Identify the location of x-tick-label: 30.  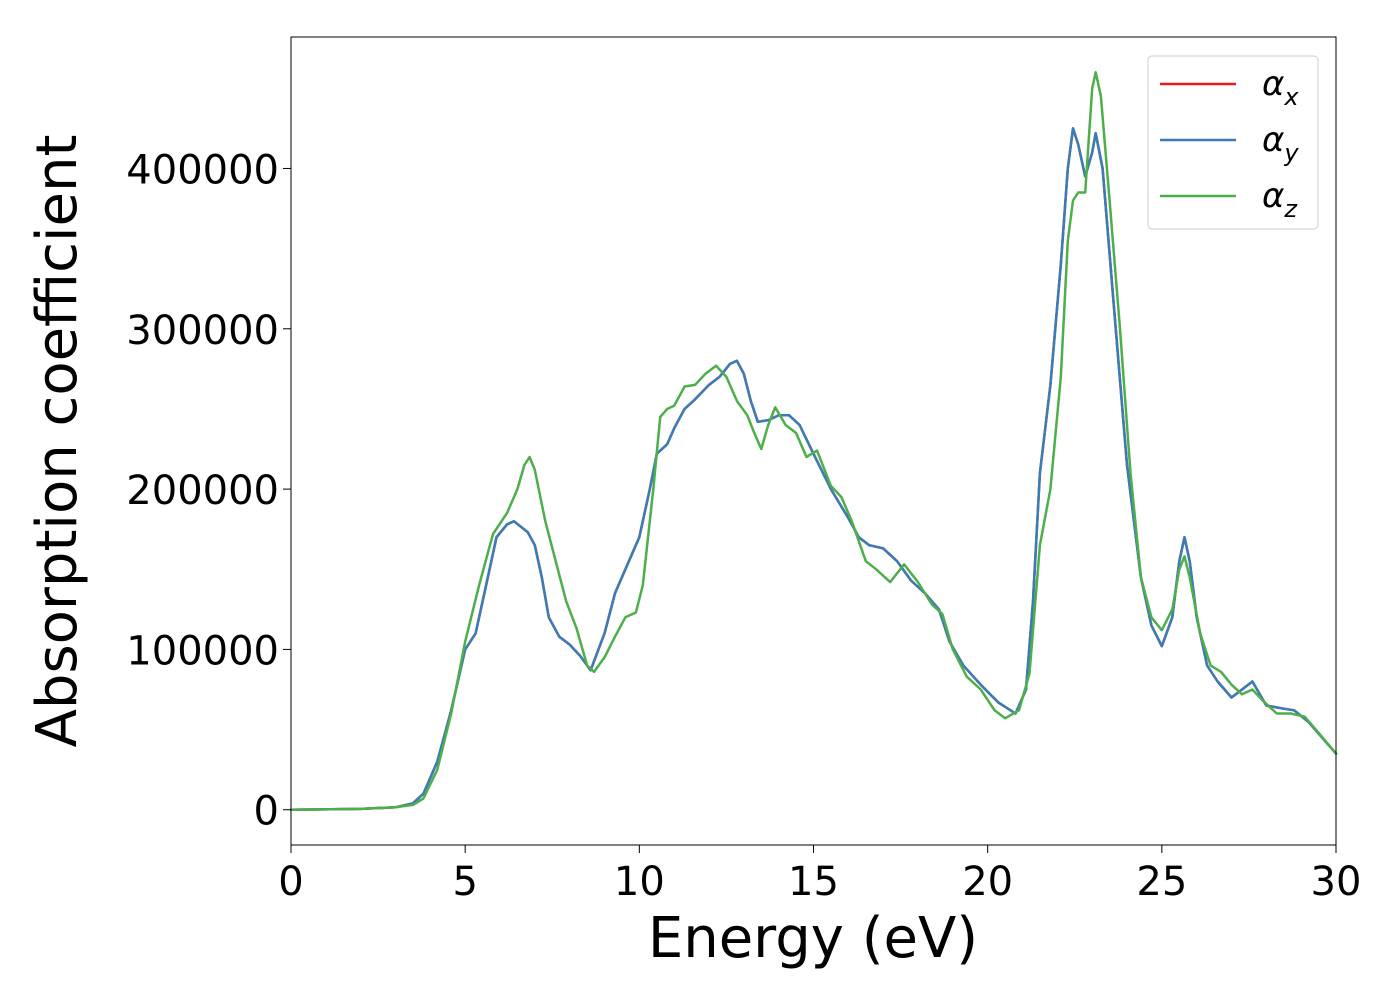
(1336, 882).